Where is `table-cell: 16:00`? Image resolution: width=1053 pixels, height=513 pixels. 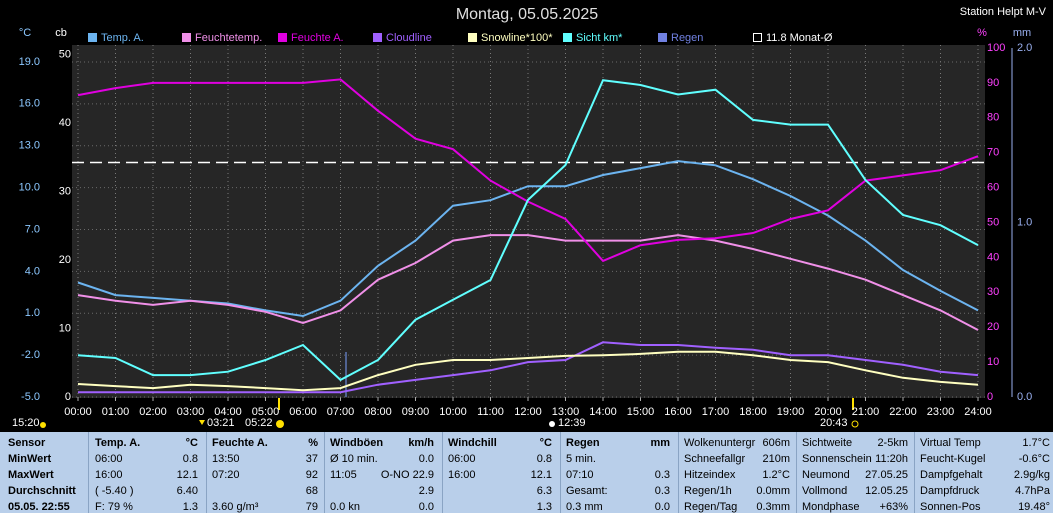
table-cell: 16:00 is located at coordinates (109, 475).